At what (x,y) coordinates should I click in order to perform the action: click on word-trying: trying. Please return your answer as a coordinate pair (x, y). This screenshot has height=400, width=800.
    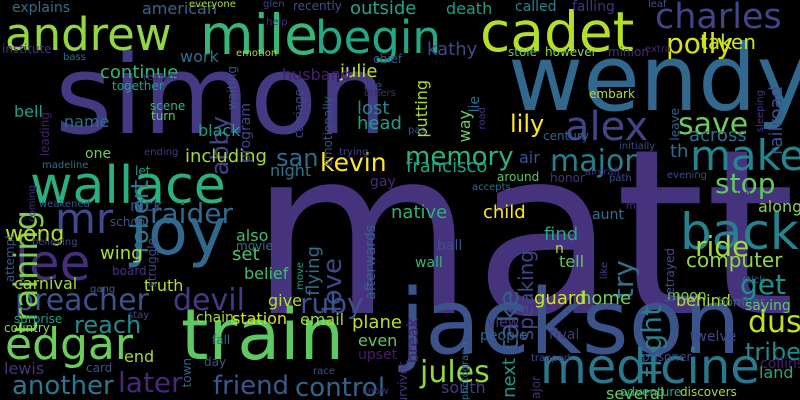
    Looking at the image, I should click on (354, 152).